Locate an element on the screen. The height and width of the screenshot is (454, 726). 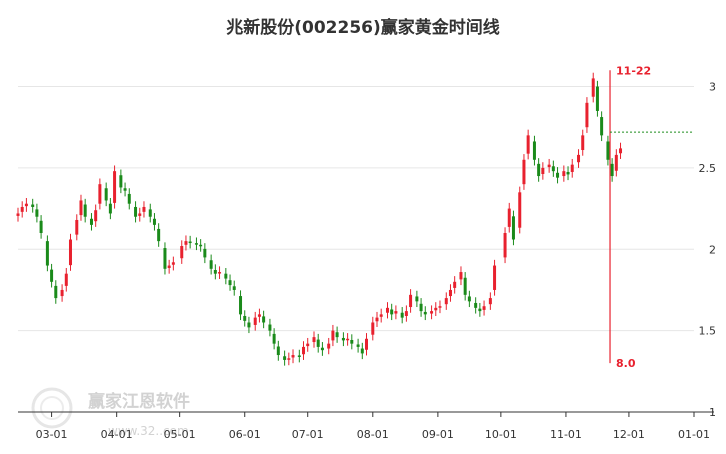
x-tick-label: 09-01 is located at coordinates (438, 434).